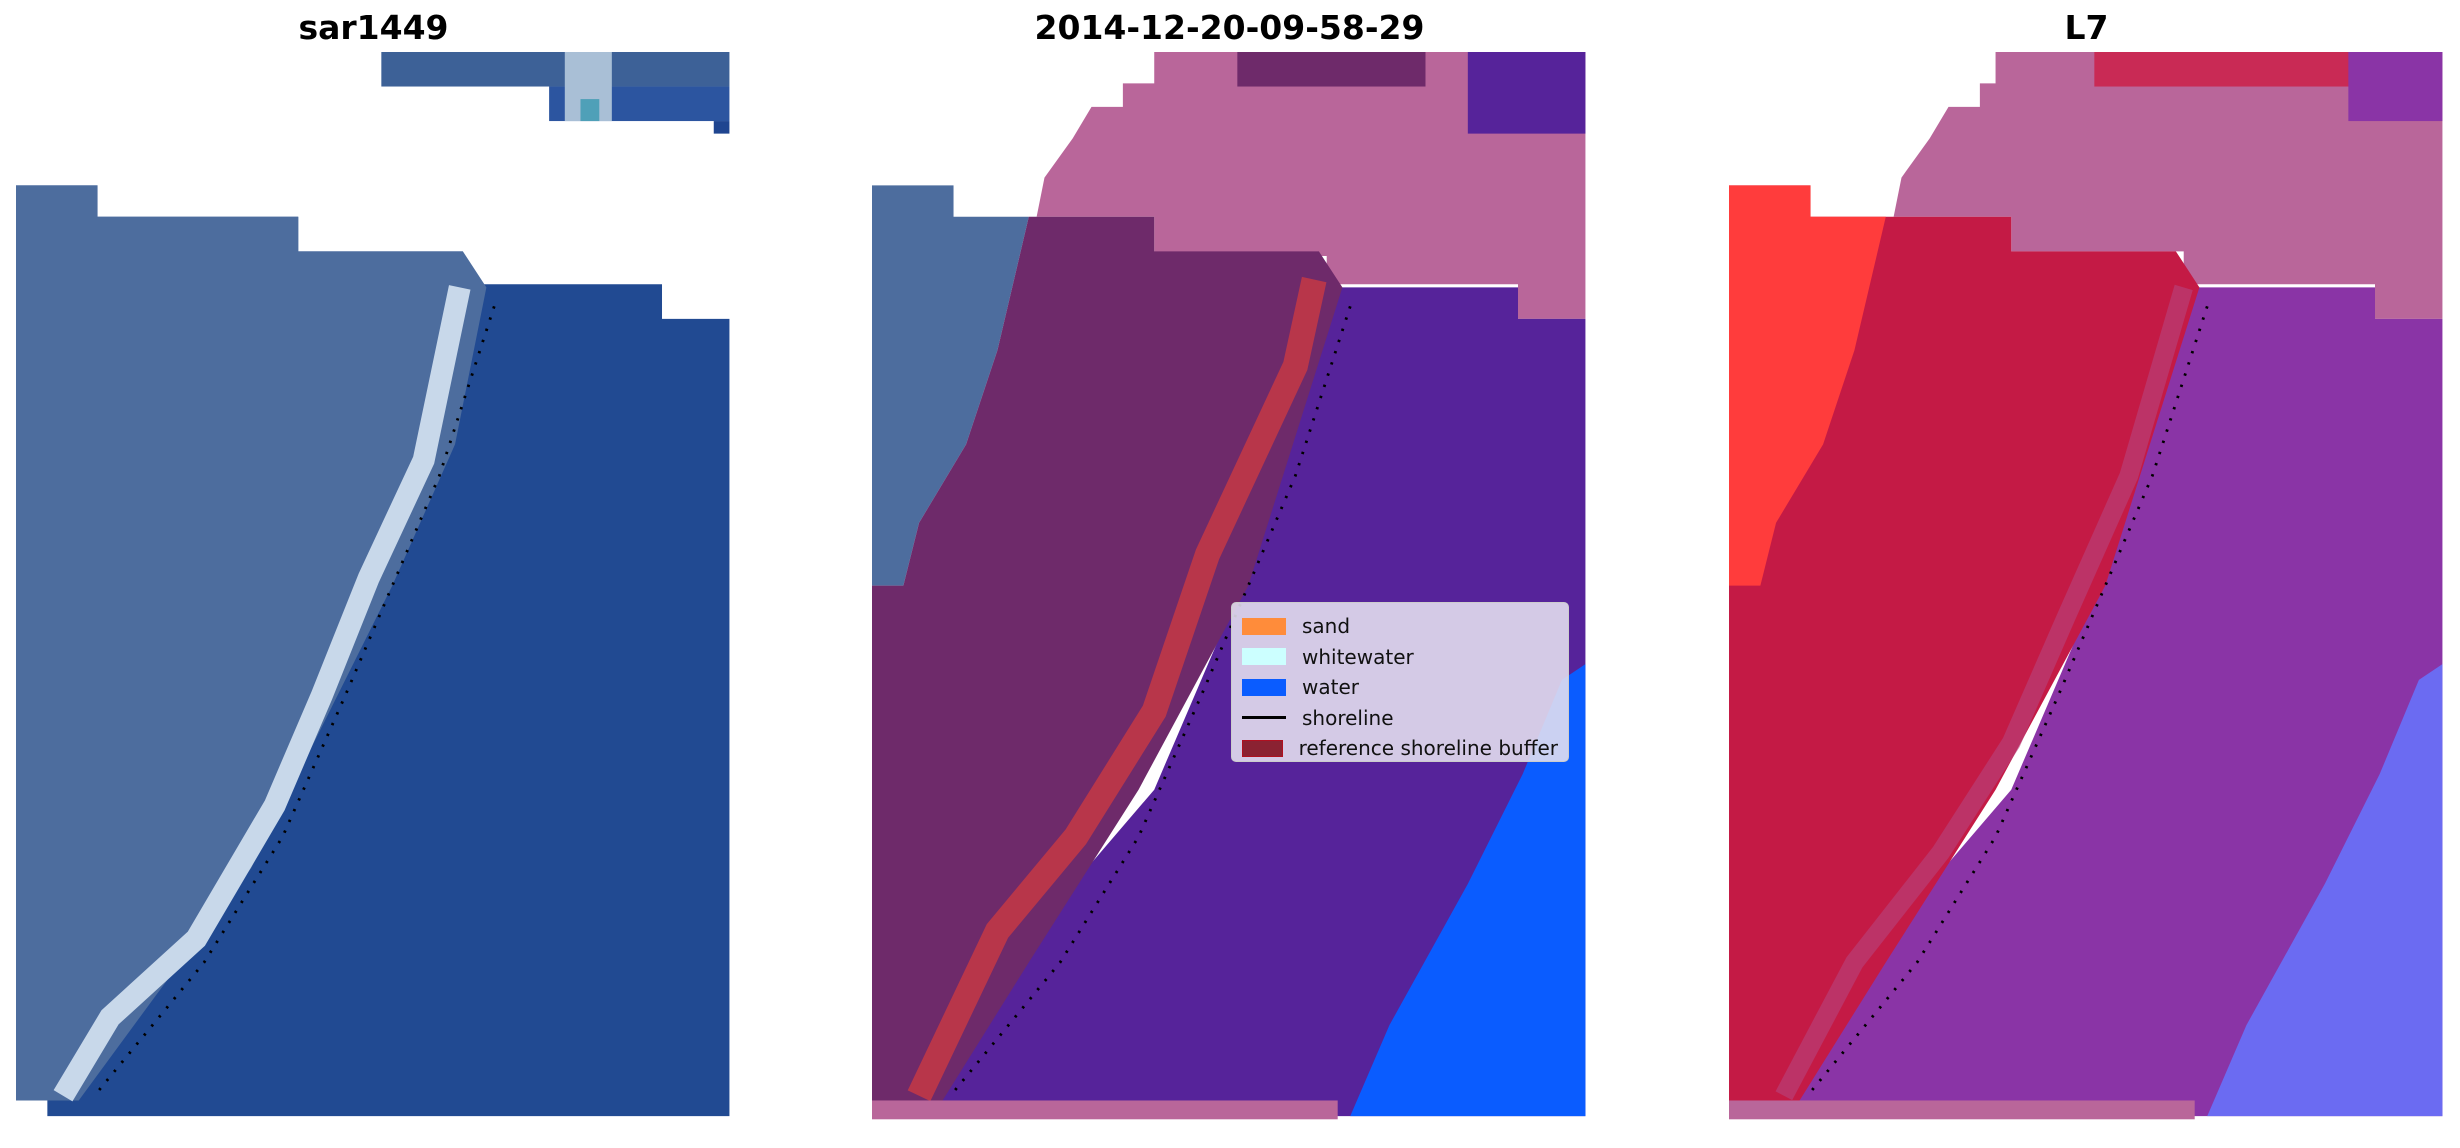 The height and width of the screenshot is (1148, 2460). I want to click on rgb-land-strip, so click(950, 385).